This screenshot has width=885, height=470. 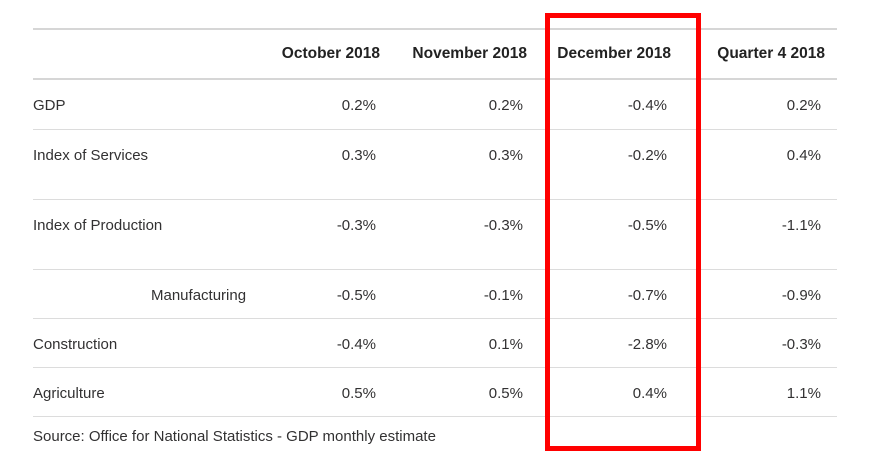 What do you see at coordinates (771, 53) in the screenshot?
I see `header-quarter-4-2018: Quarter 4 2018` at bounding box center [771, 53].